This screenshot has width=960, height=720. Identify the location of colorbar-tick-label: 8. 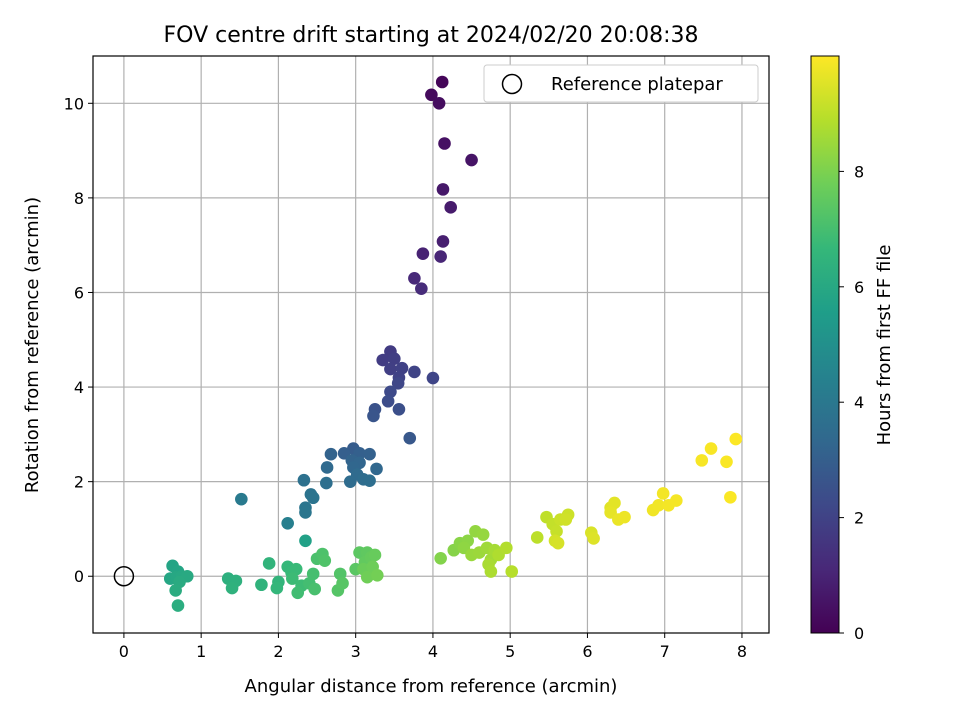
(859, 171).